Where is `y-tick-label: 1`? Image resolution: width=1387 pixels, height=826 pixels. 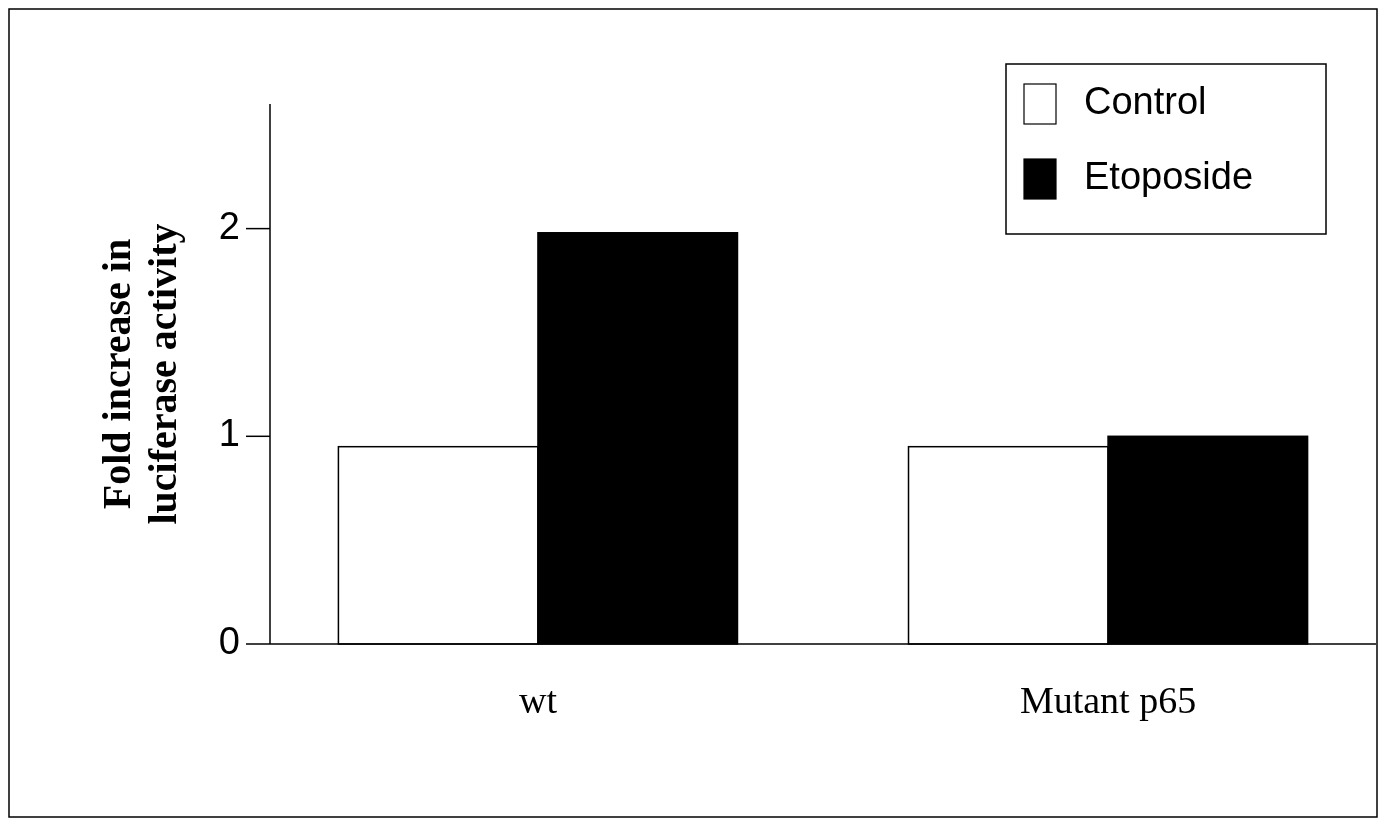
y-tick-label: 1 is located at coordinates (229, 433).